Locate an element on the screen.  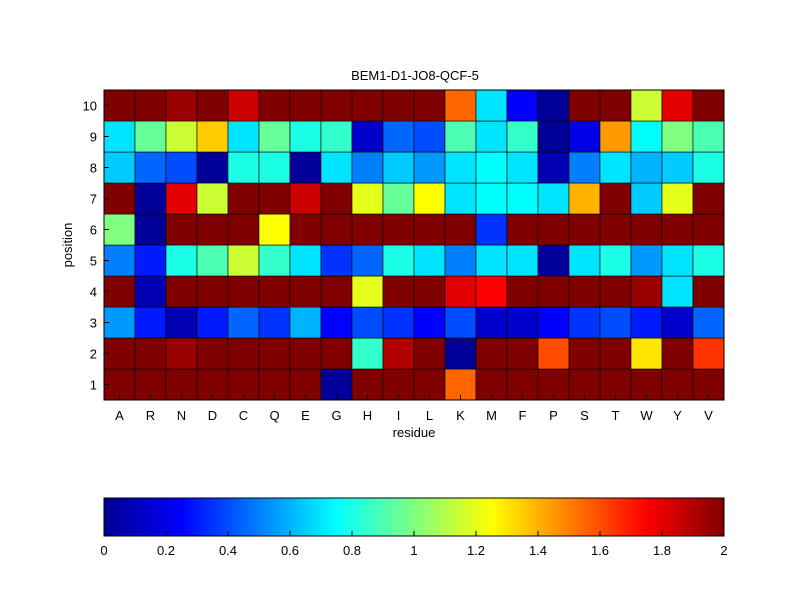
colorbar is located at coordinates (414, 517).